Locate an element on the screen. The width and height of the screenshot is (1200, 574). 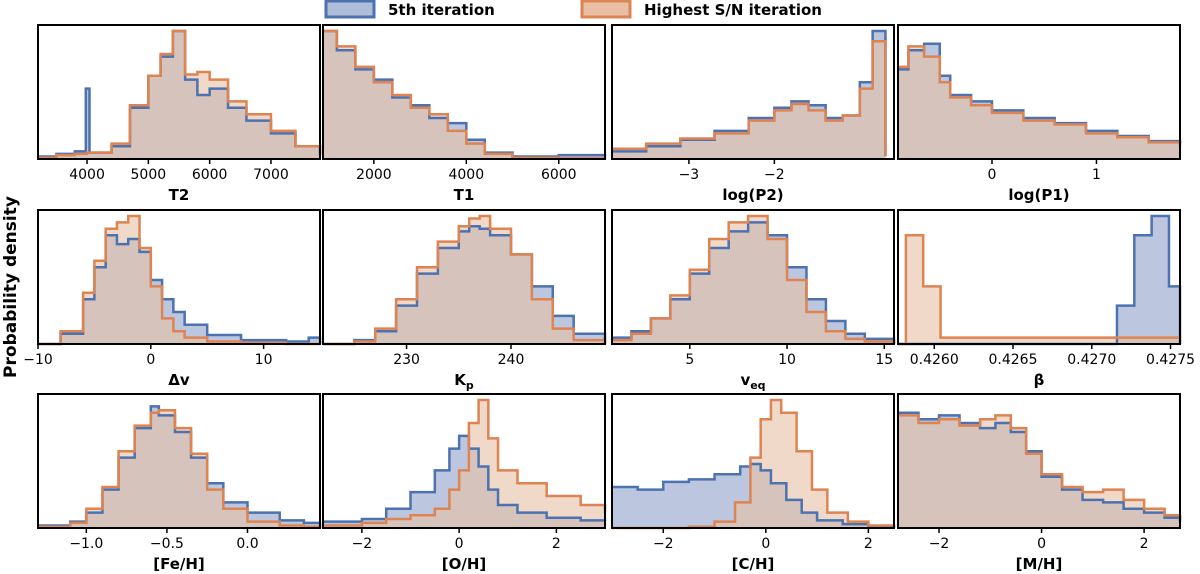
x-tick-label: 5 is located at coordinates (689, 360).